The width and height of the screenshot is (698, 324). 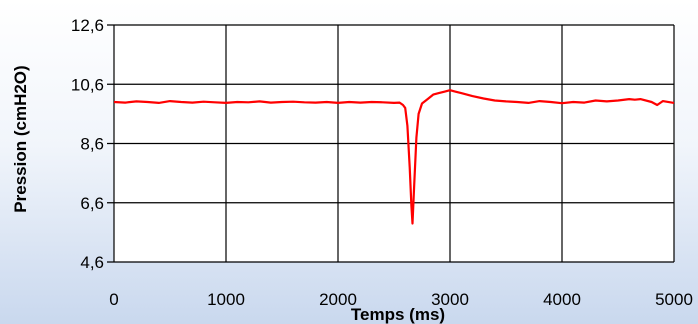 I want to click on x-tick-label: 3000, so click(x=450, y=299).